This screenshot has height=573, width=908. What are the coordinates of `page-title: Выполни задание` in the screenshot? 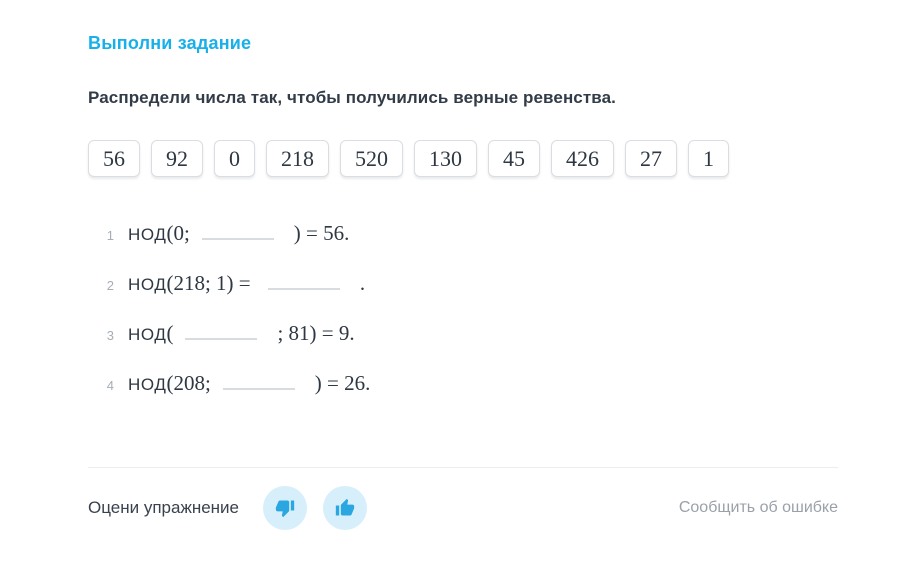 It's located at (170, 43).